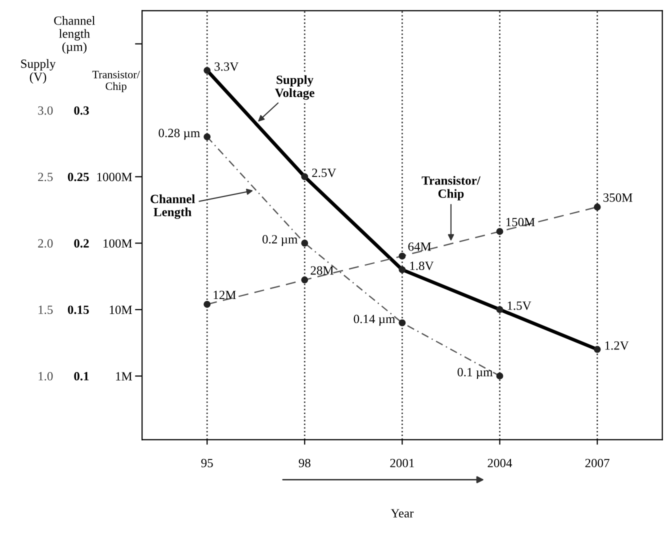  What do you see at coordinates (172, 206) in the screenshot?
I see `text: Channel Length` at bounding box center [172, 206].